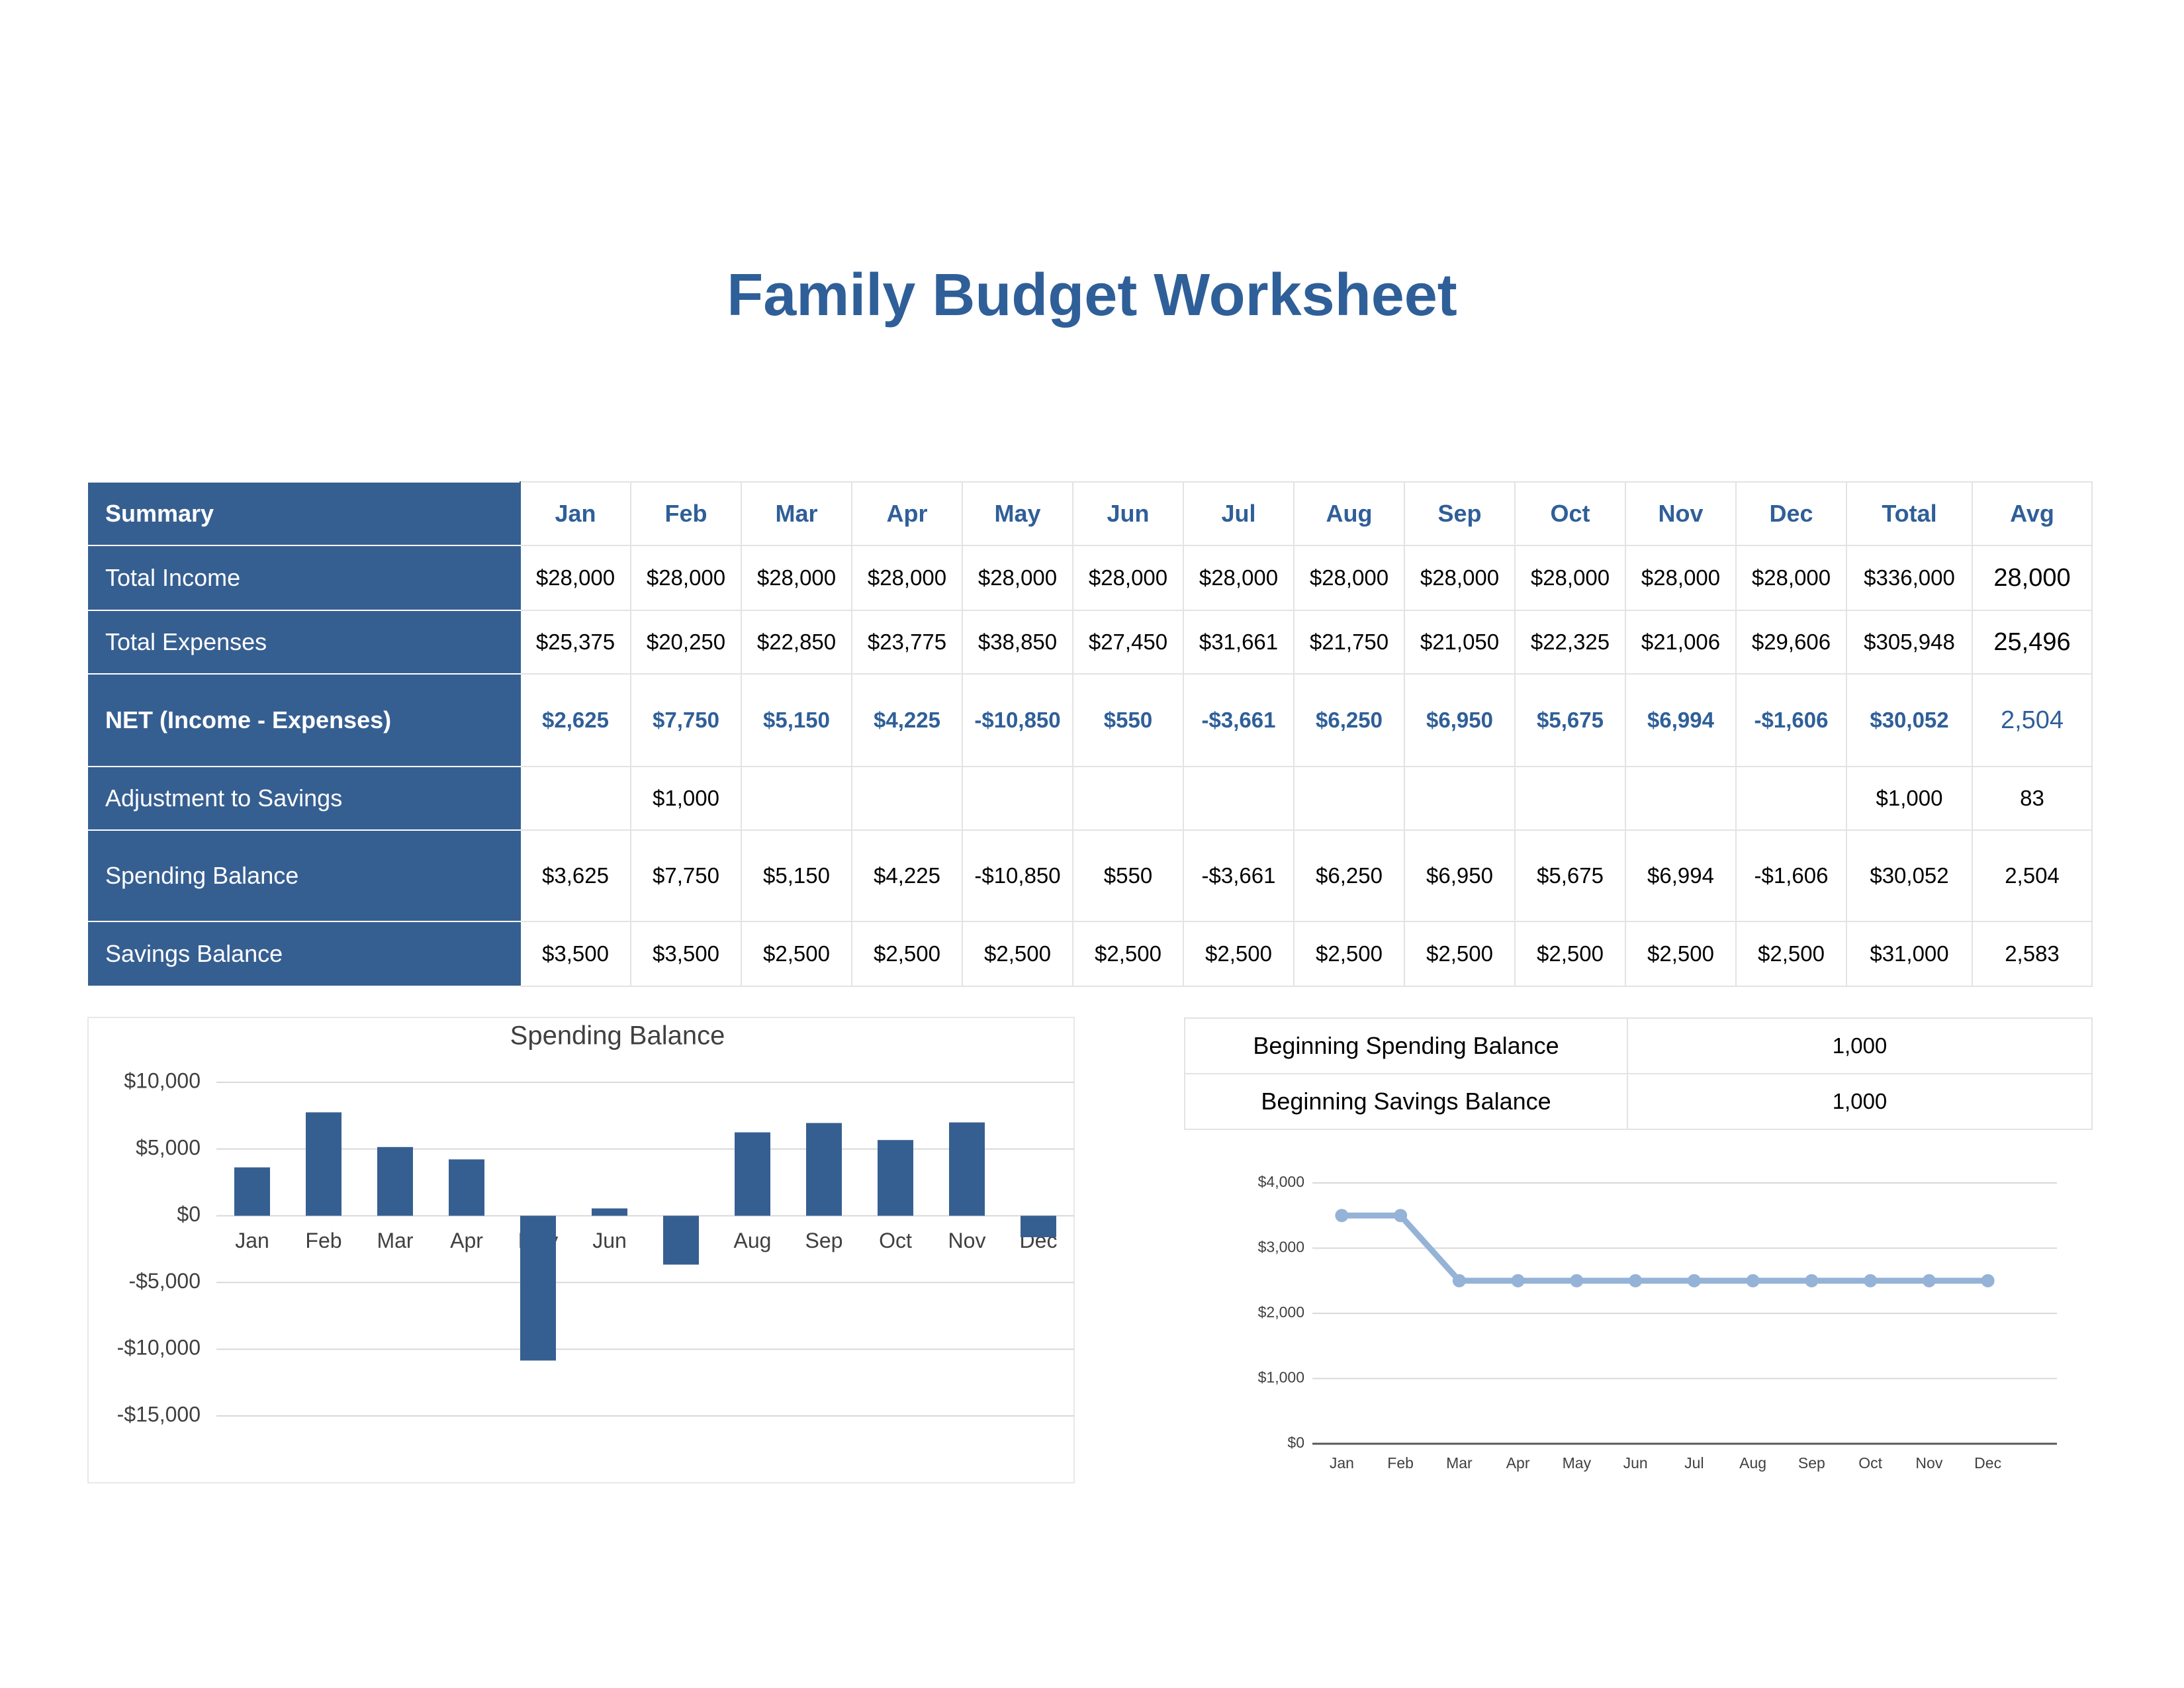 Image resolution: width=2184 pixels, height=1688 pixels. I want to click on x-tick-label: Jun, so click(1635, 1463).